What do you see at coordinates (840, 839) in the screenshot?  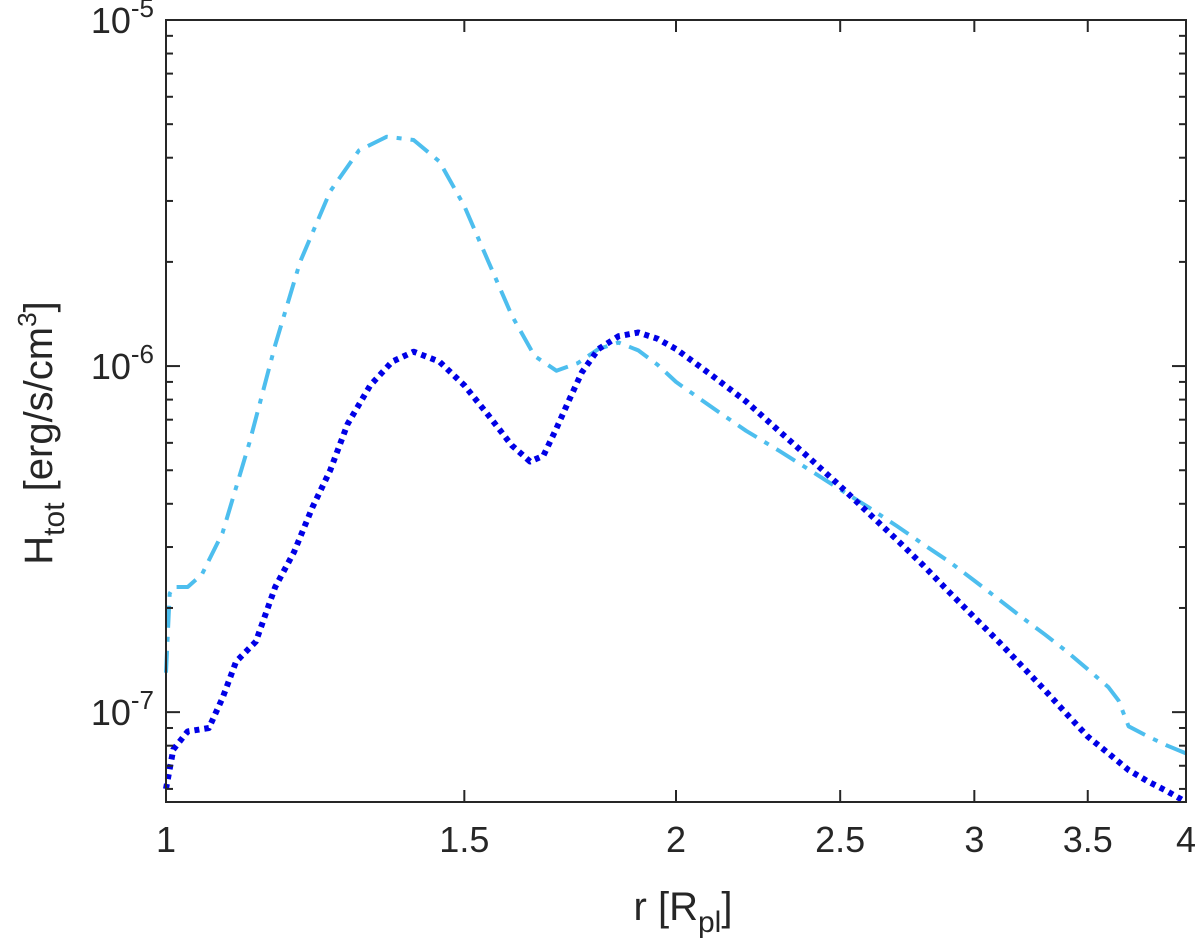 I see `x-tick-label: 2.5` at bounding box center [840, 839].